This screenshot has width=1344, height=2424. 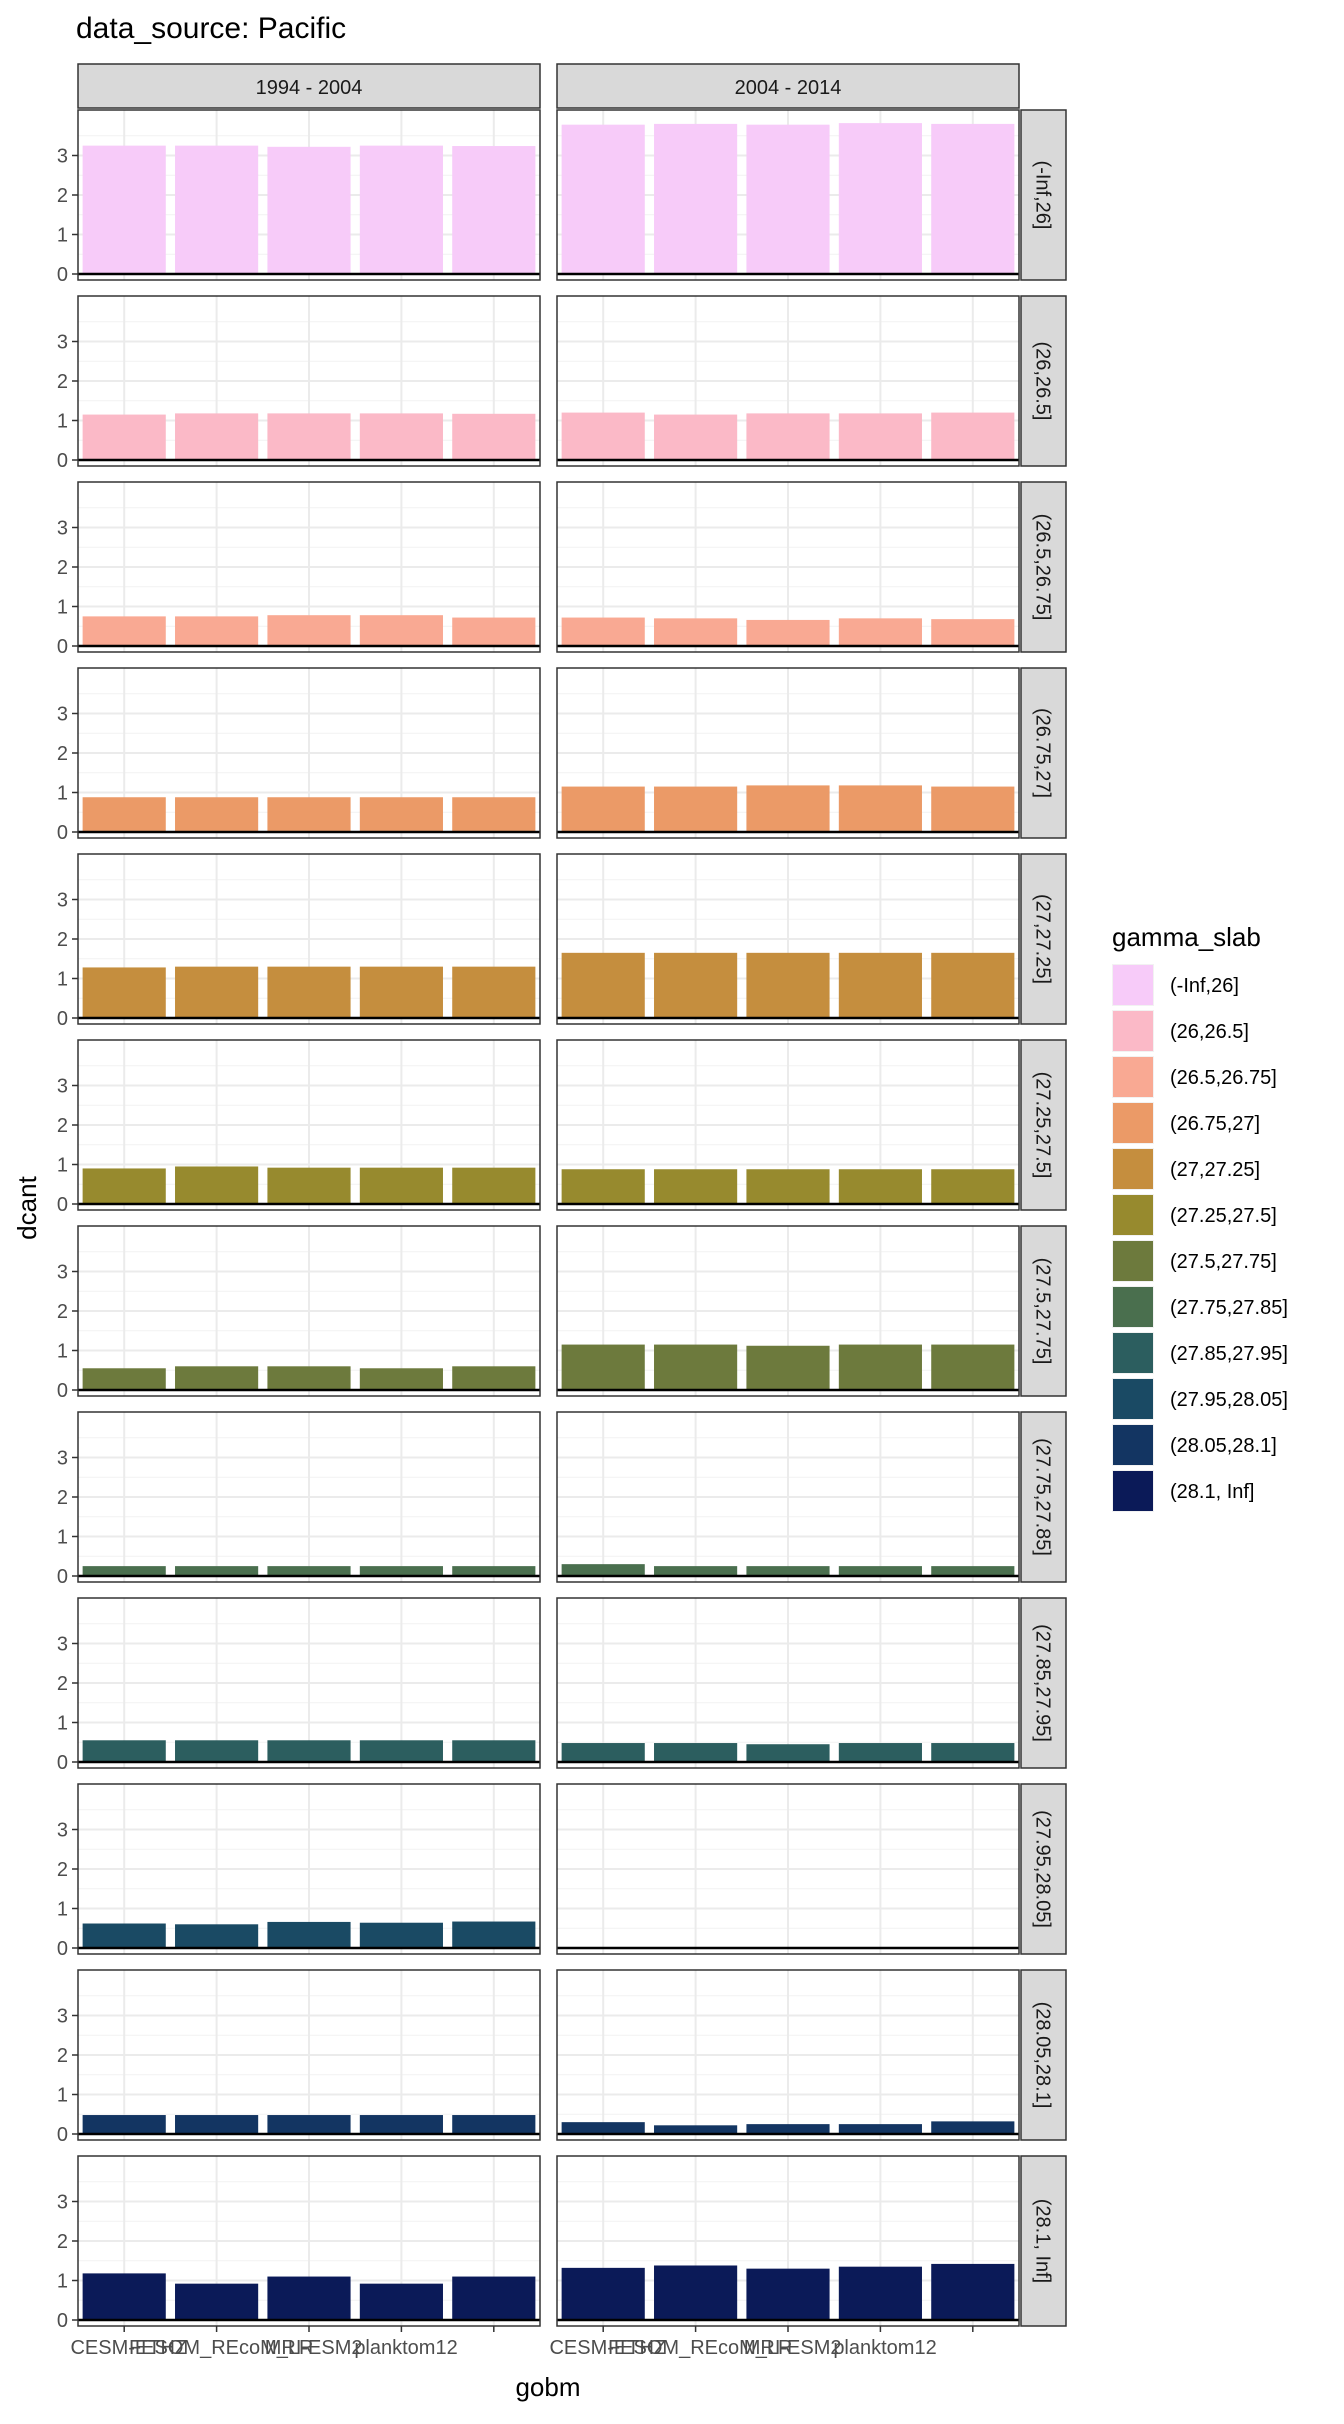 What do you see at coordinates (1043, 1497) in the screenshot?
I see `row-strip-label: (27.75,27.85]` at bounding box center [1043, 1497].